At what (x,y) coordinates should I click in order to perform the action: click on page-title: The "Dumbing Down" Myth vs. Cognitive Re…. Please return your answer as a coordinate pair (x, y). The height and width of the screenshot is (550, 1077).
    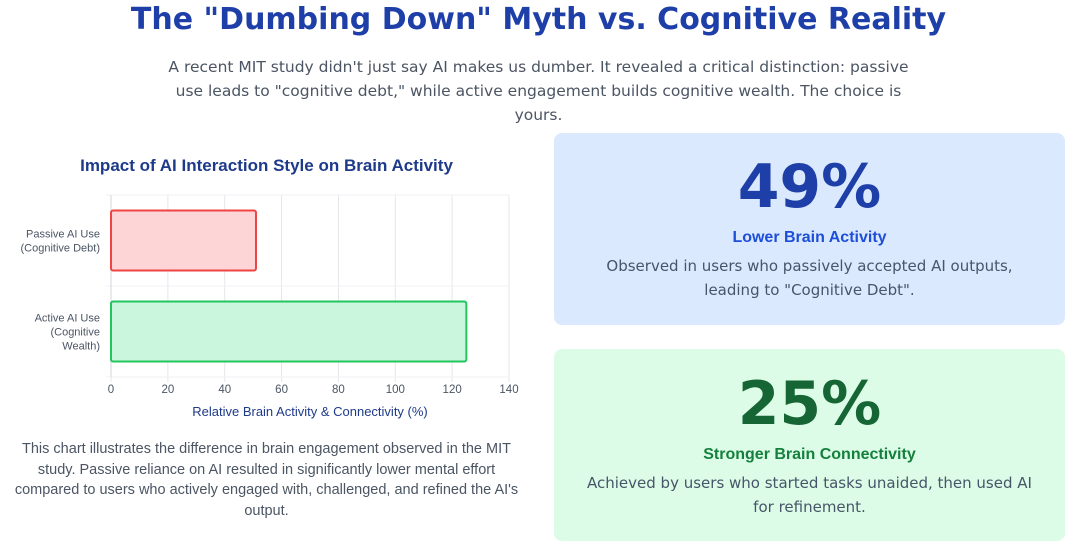
    Looking at the image, I should click on (538, 19).